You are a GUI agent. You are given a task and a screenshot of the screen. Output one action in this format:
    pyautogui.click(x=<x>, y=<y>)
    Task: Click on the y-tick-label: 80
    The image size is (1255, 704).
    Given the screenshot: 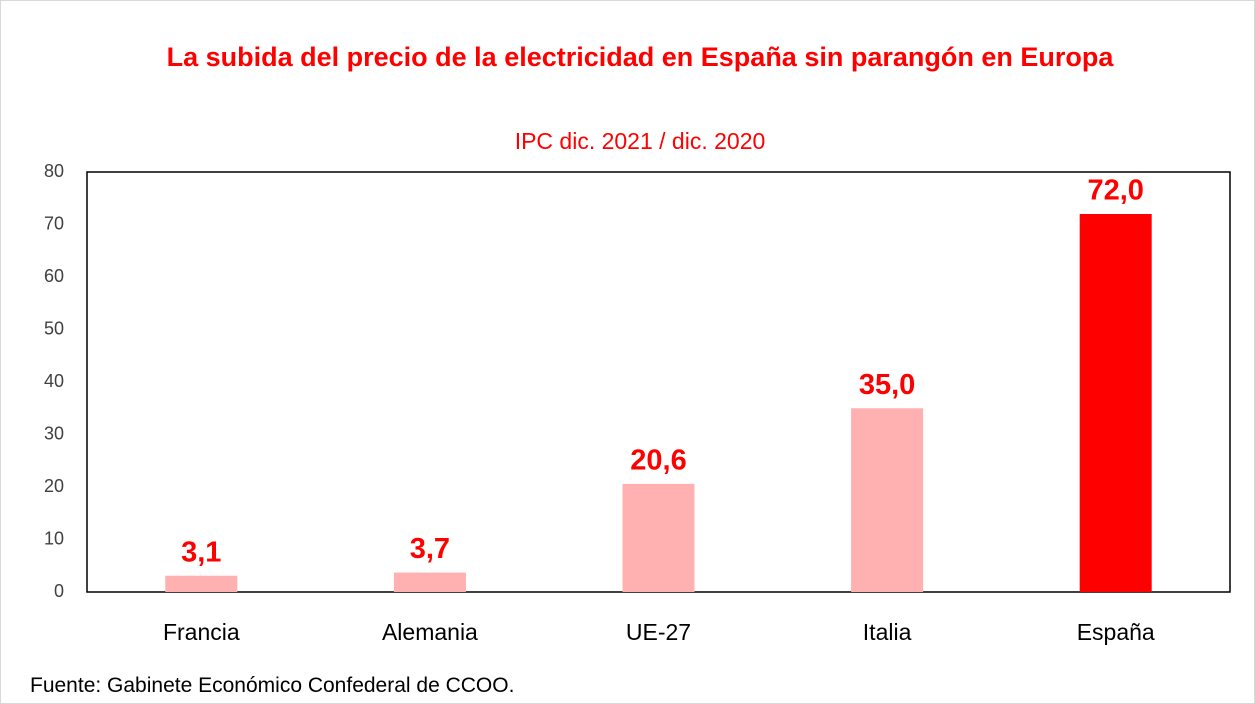 What is the action you would take?
    pyautogui.click(x=54, y=171)
    